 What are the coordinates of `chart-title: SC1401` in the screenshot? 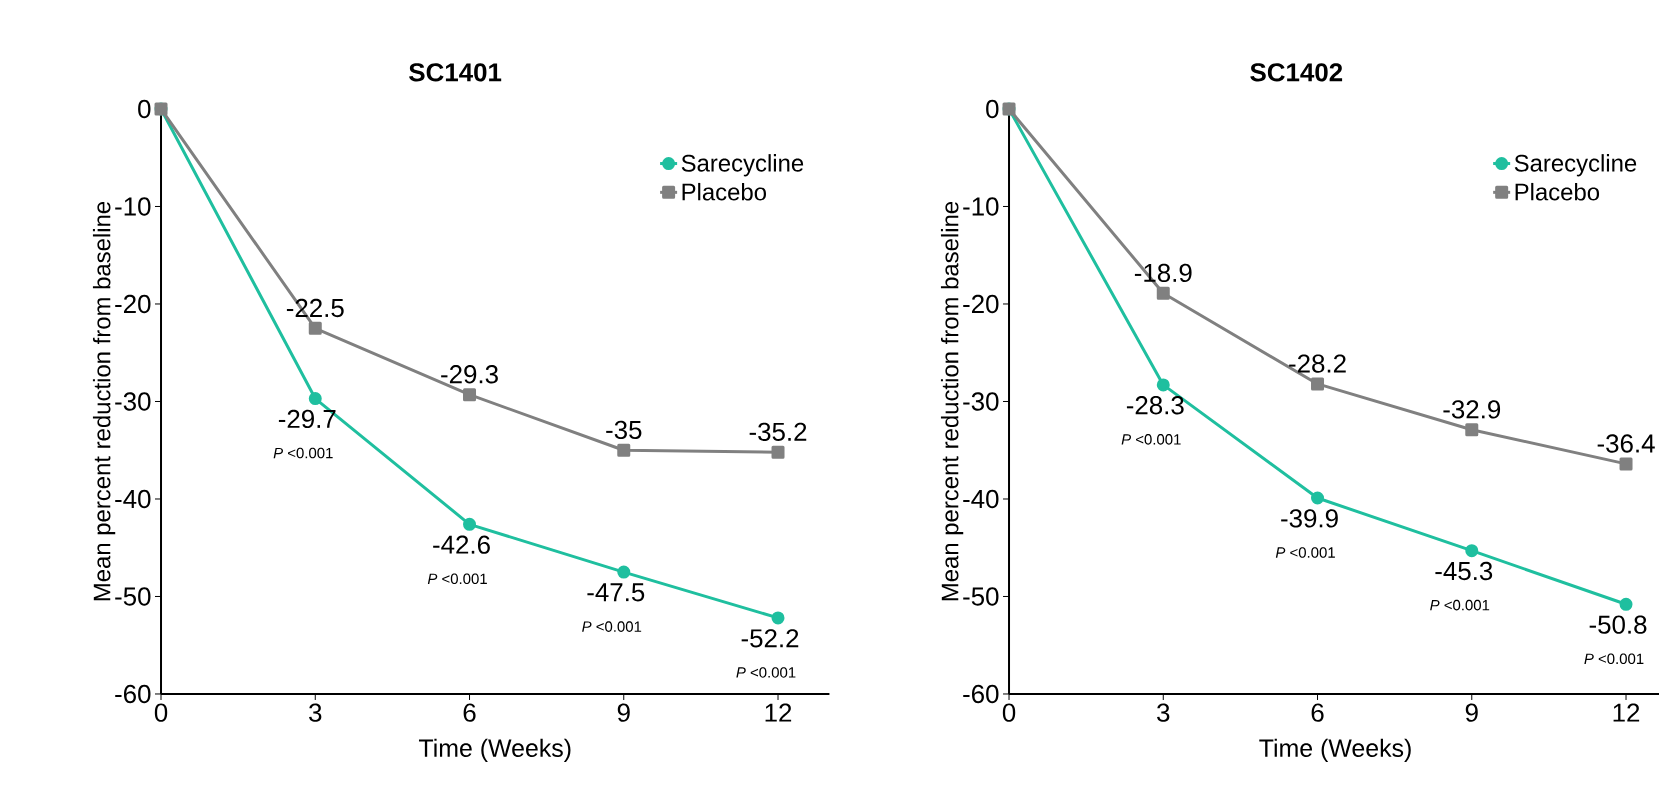 It's located at (455, 72).